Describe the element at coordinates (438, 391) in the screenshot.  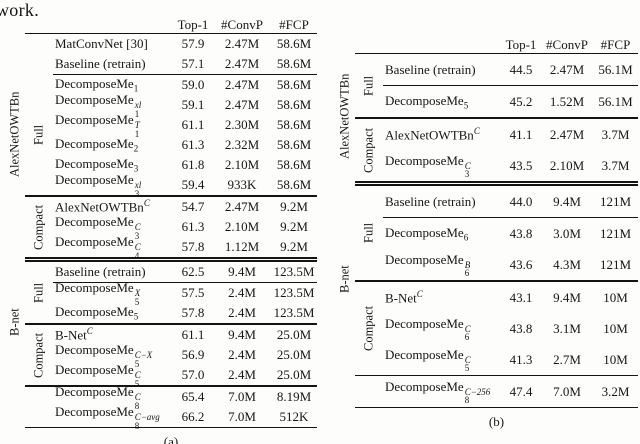
I see `row-label: DecomposeMe C−256 8` at that location.